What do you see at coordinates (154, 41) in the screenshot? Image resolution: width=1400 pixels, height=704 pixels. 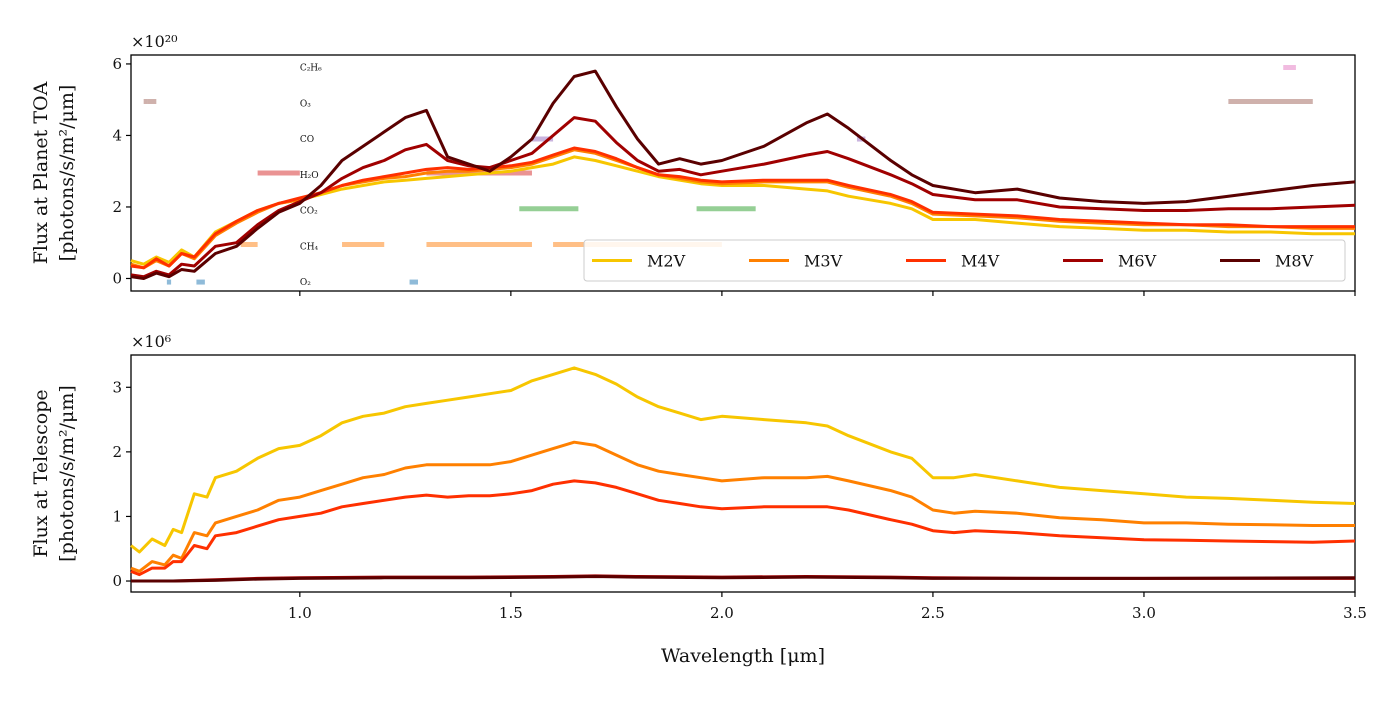 I see `exponent-label-toa: ×10²⁰` at bounding box center [154, 41].